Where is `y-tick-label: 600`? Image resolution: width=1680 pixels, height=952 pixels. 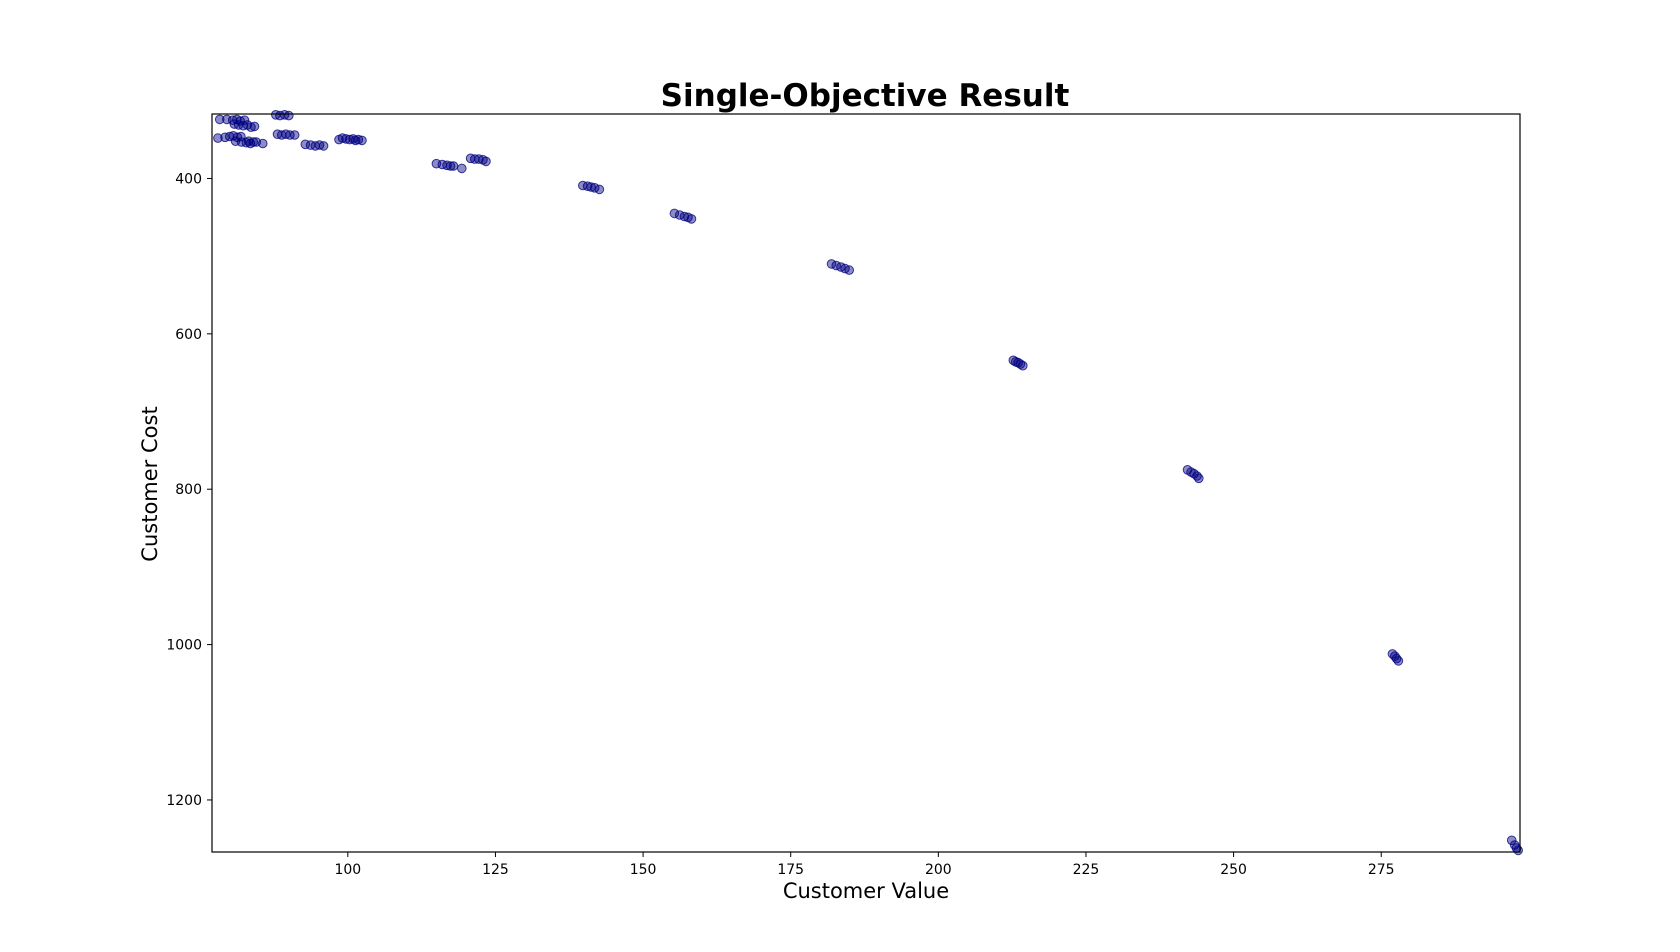 y-tick-label: 600 is located at coordinates (188, 335).